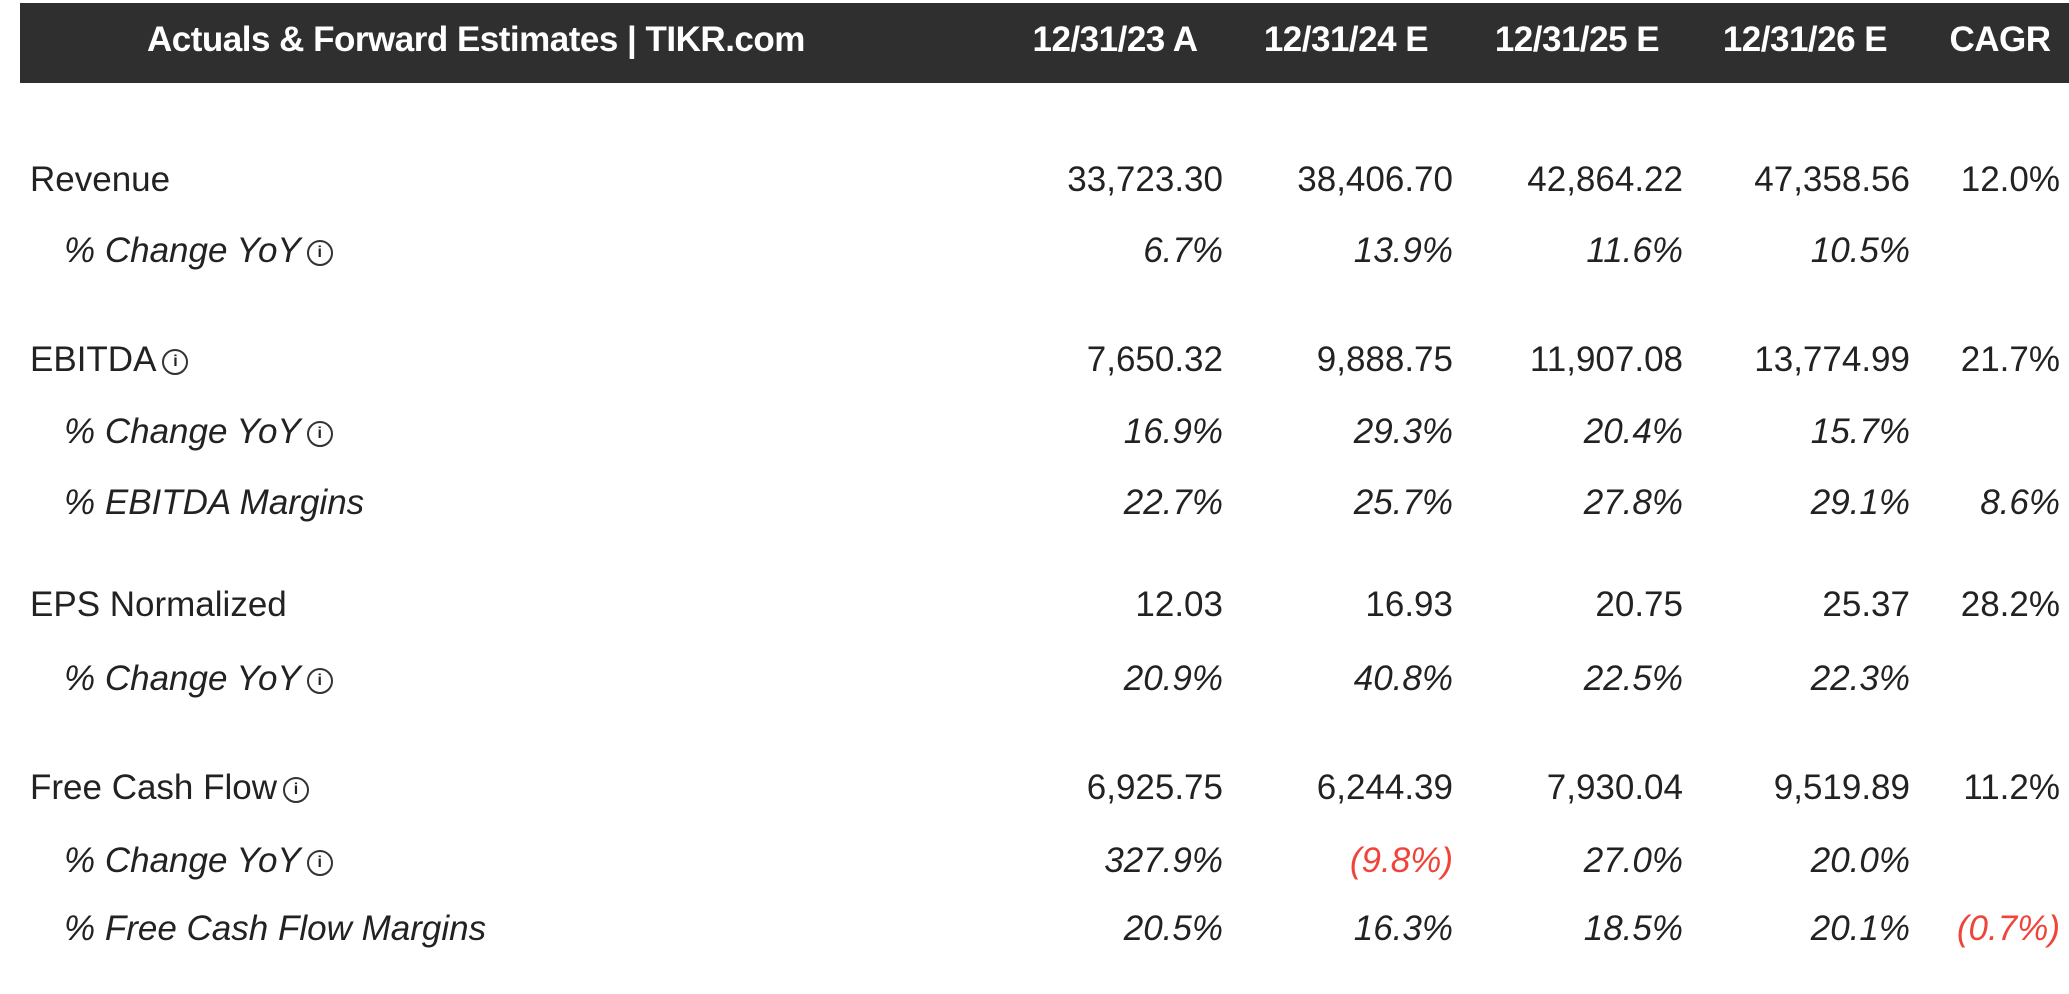  I want to click on row-label: EBITDA i, so click(109, 360).